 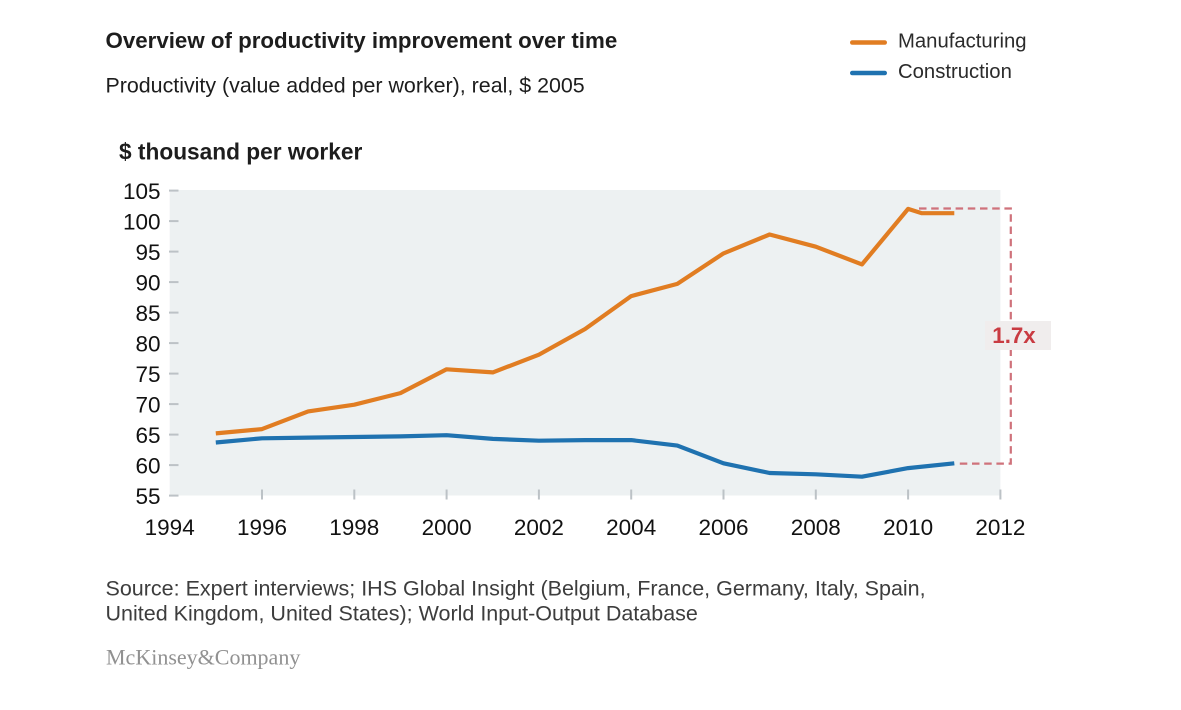 I want to click on svg-text: 1998, so click(x=354, y=527).